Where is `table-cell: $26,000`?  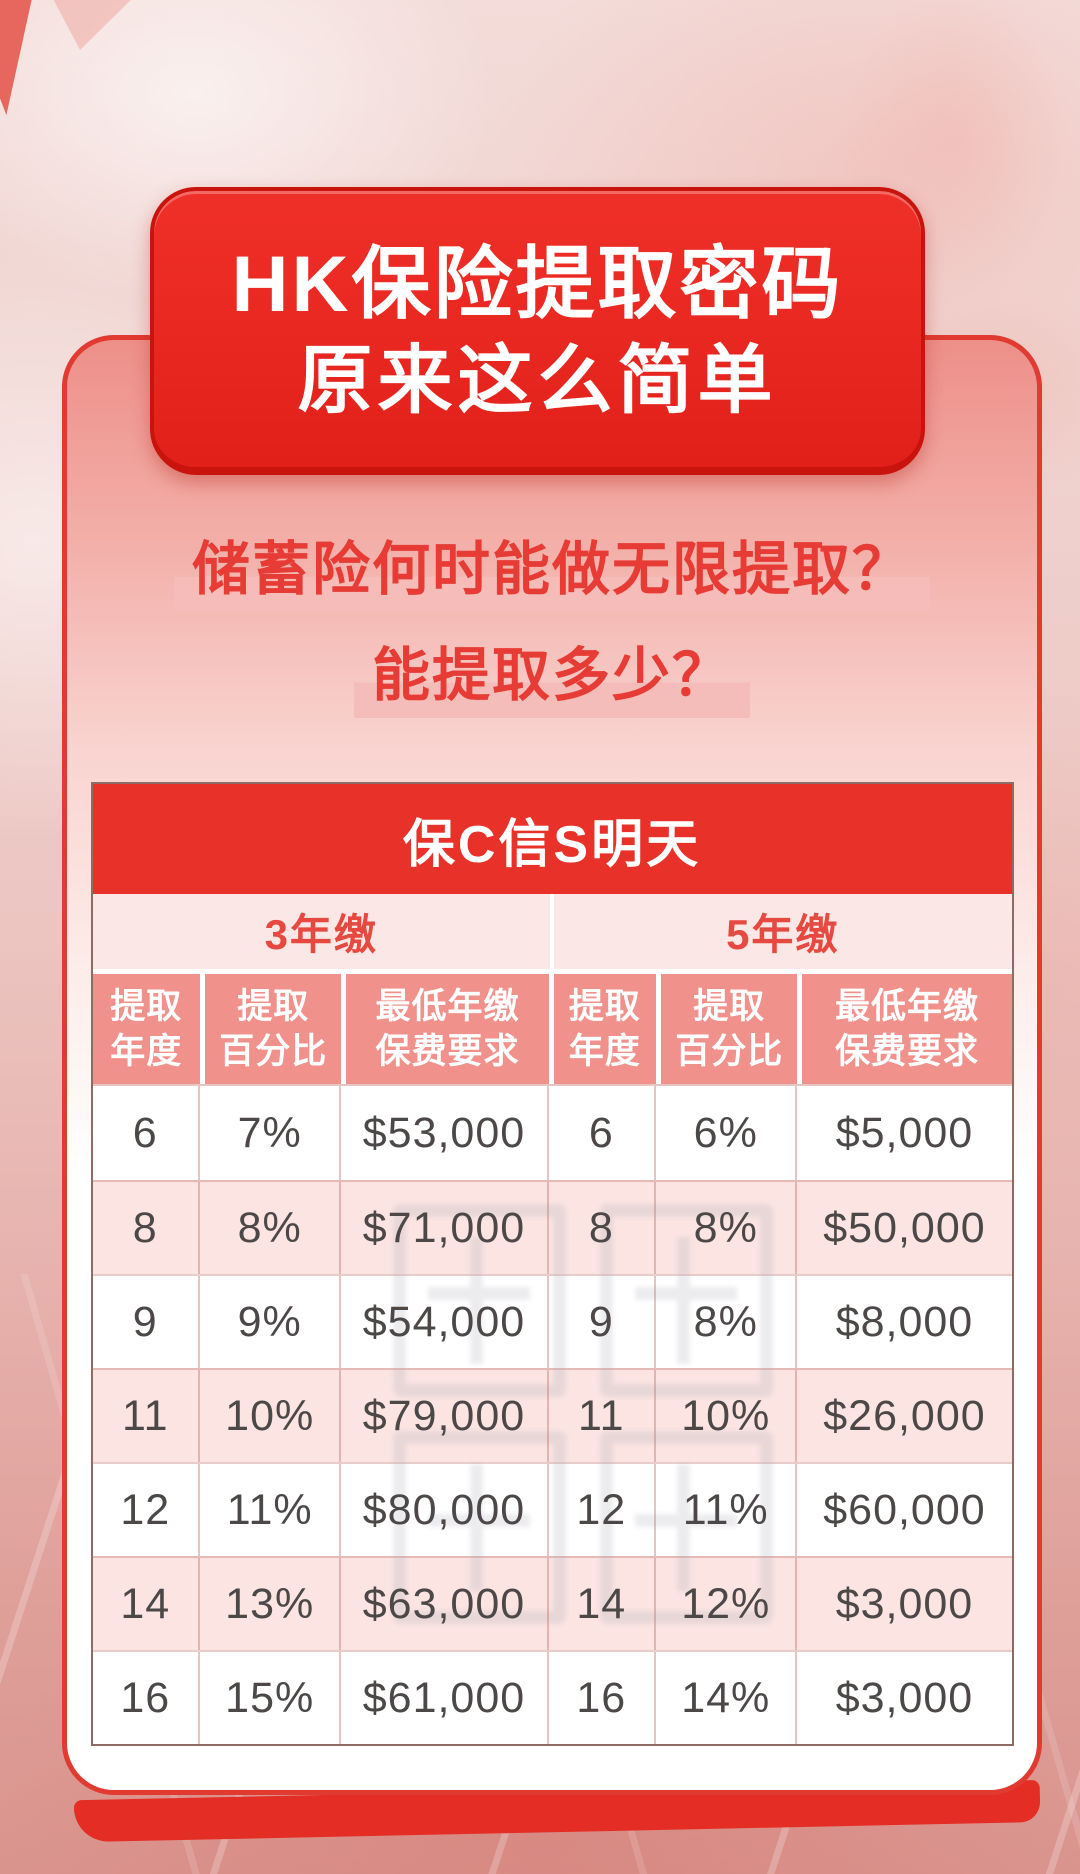
table-cell: $26,000 is located at coordinates (904, 1415).